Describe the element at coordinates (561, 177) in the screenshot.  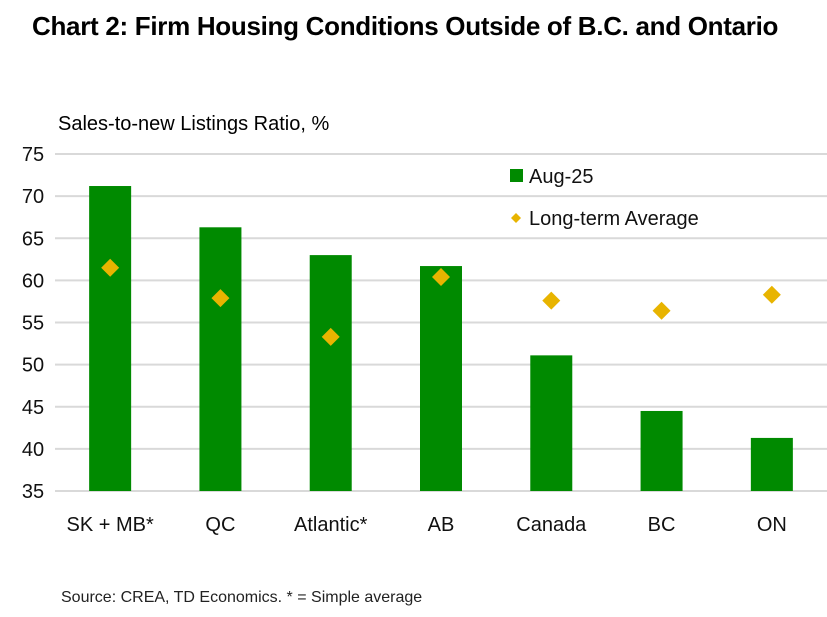
I see `legend-label-aug-25: Aug-25` at that location.